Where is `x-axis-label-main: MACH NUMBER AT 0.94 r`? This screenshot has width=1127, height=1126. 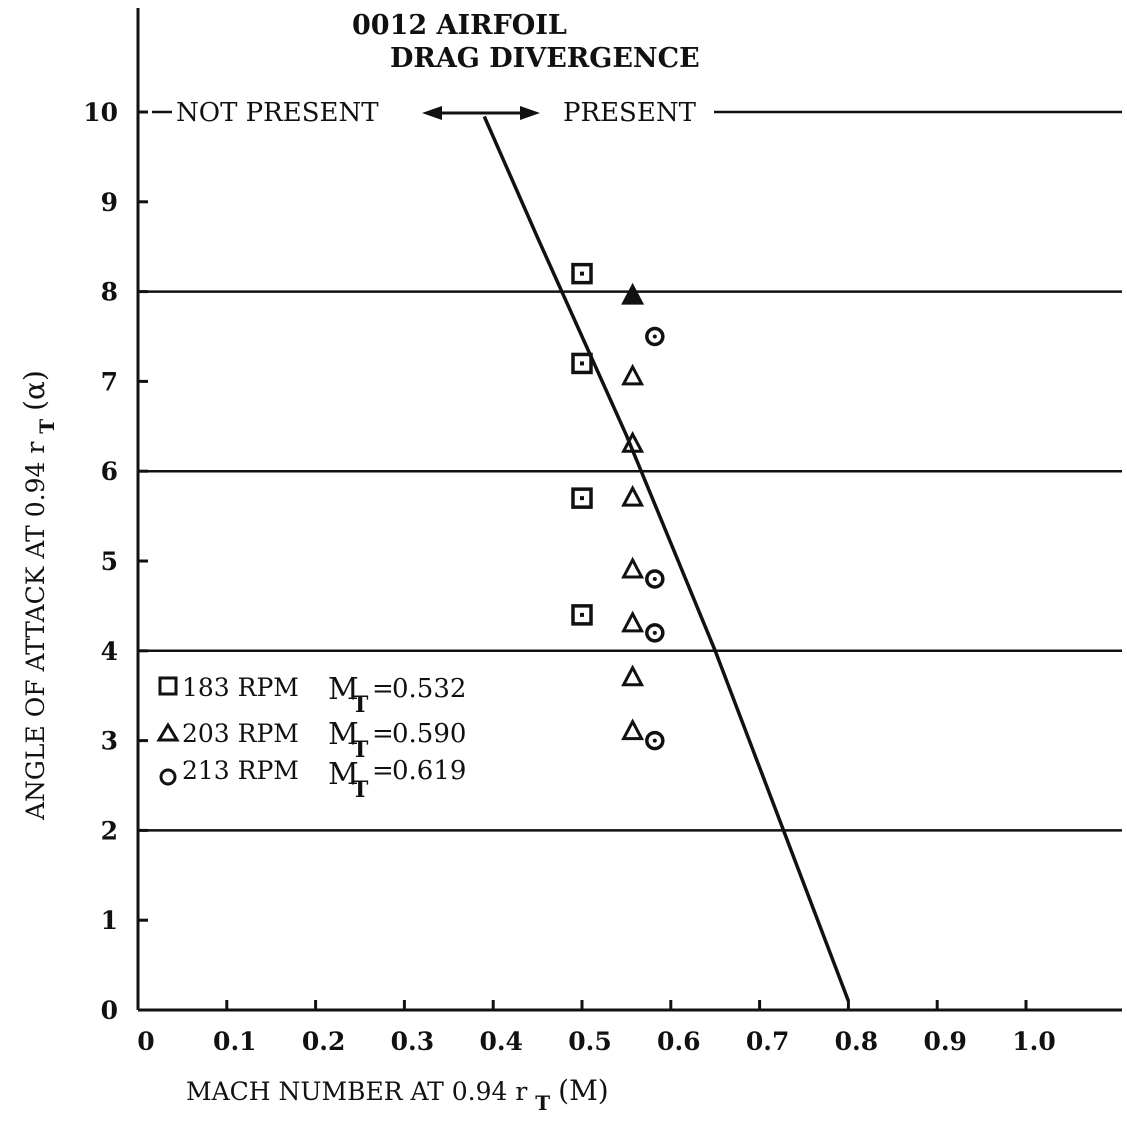 x-axis-label-main: MACH NUMBER AT 0.94 r is located at coordinates (356, 1091).